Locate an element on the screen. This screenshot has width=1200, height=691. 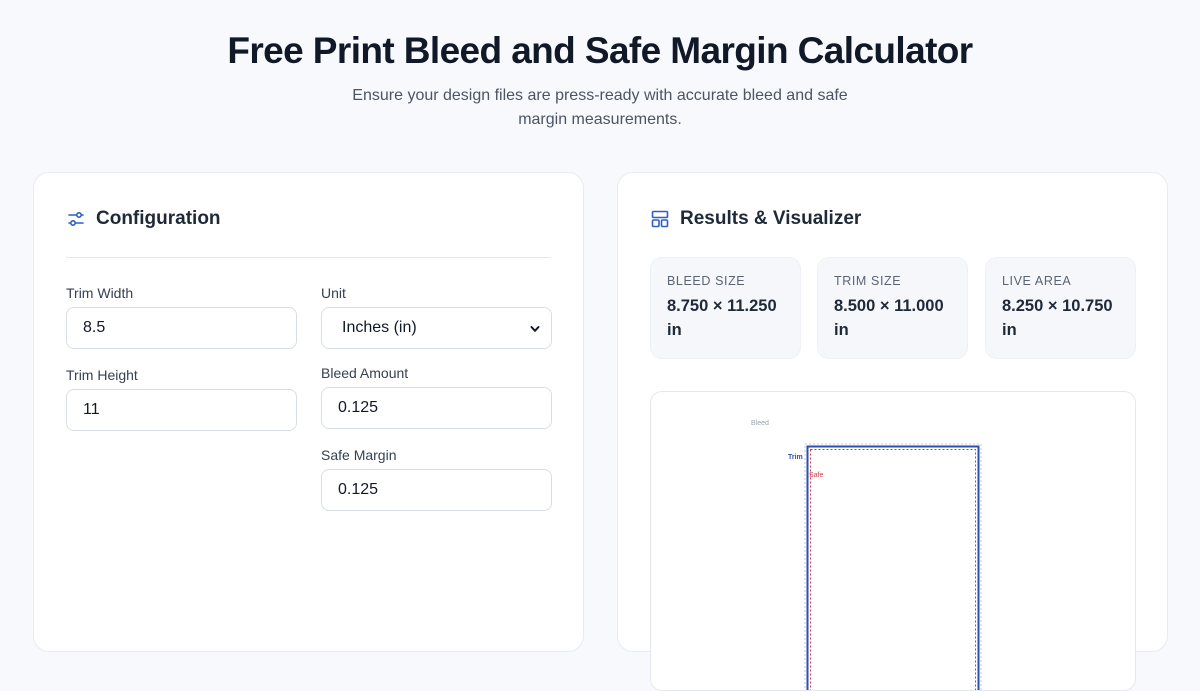
bleed-amount-input: 0.125 is located at coordinates (436, 408).